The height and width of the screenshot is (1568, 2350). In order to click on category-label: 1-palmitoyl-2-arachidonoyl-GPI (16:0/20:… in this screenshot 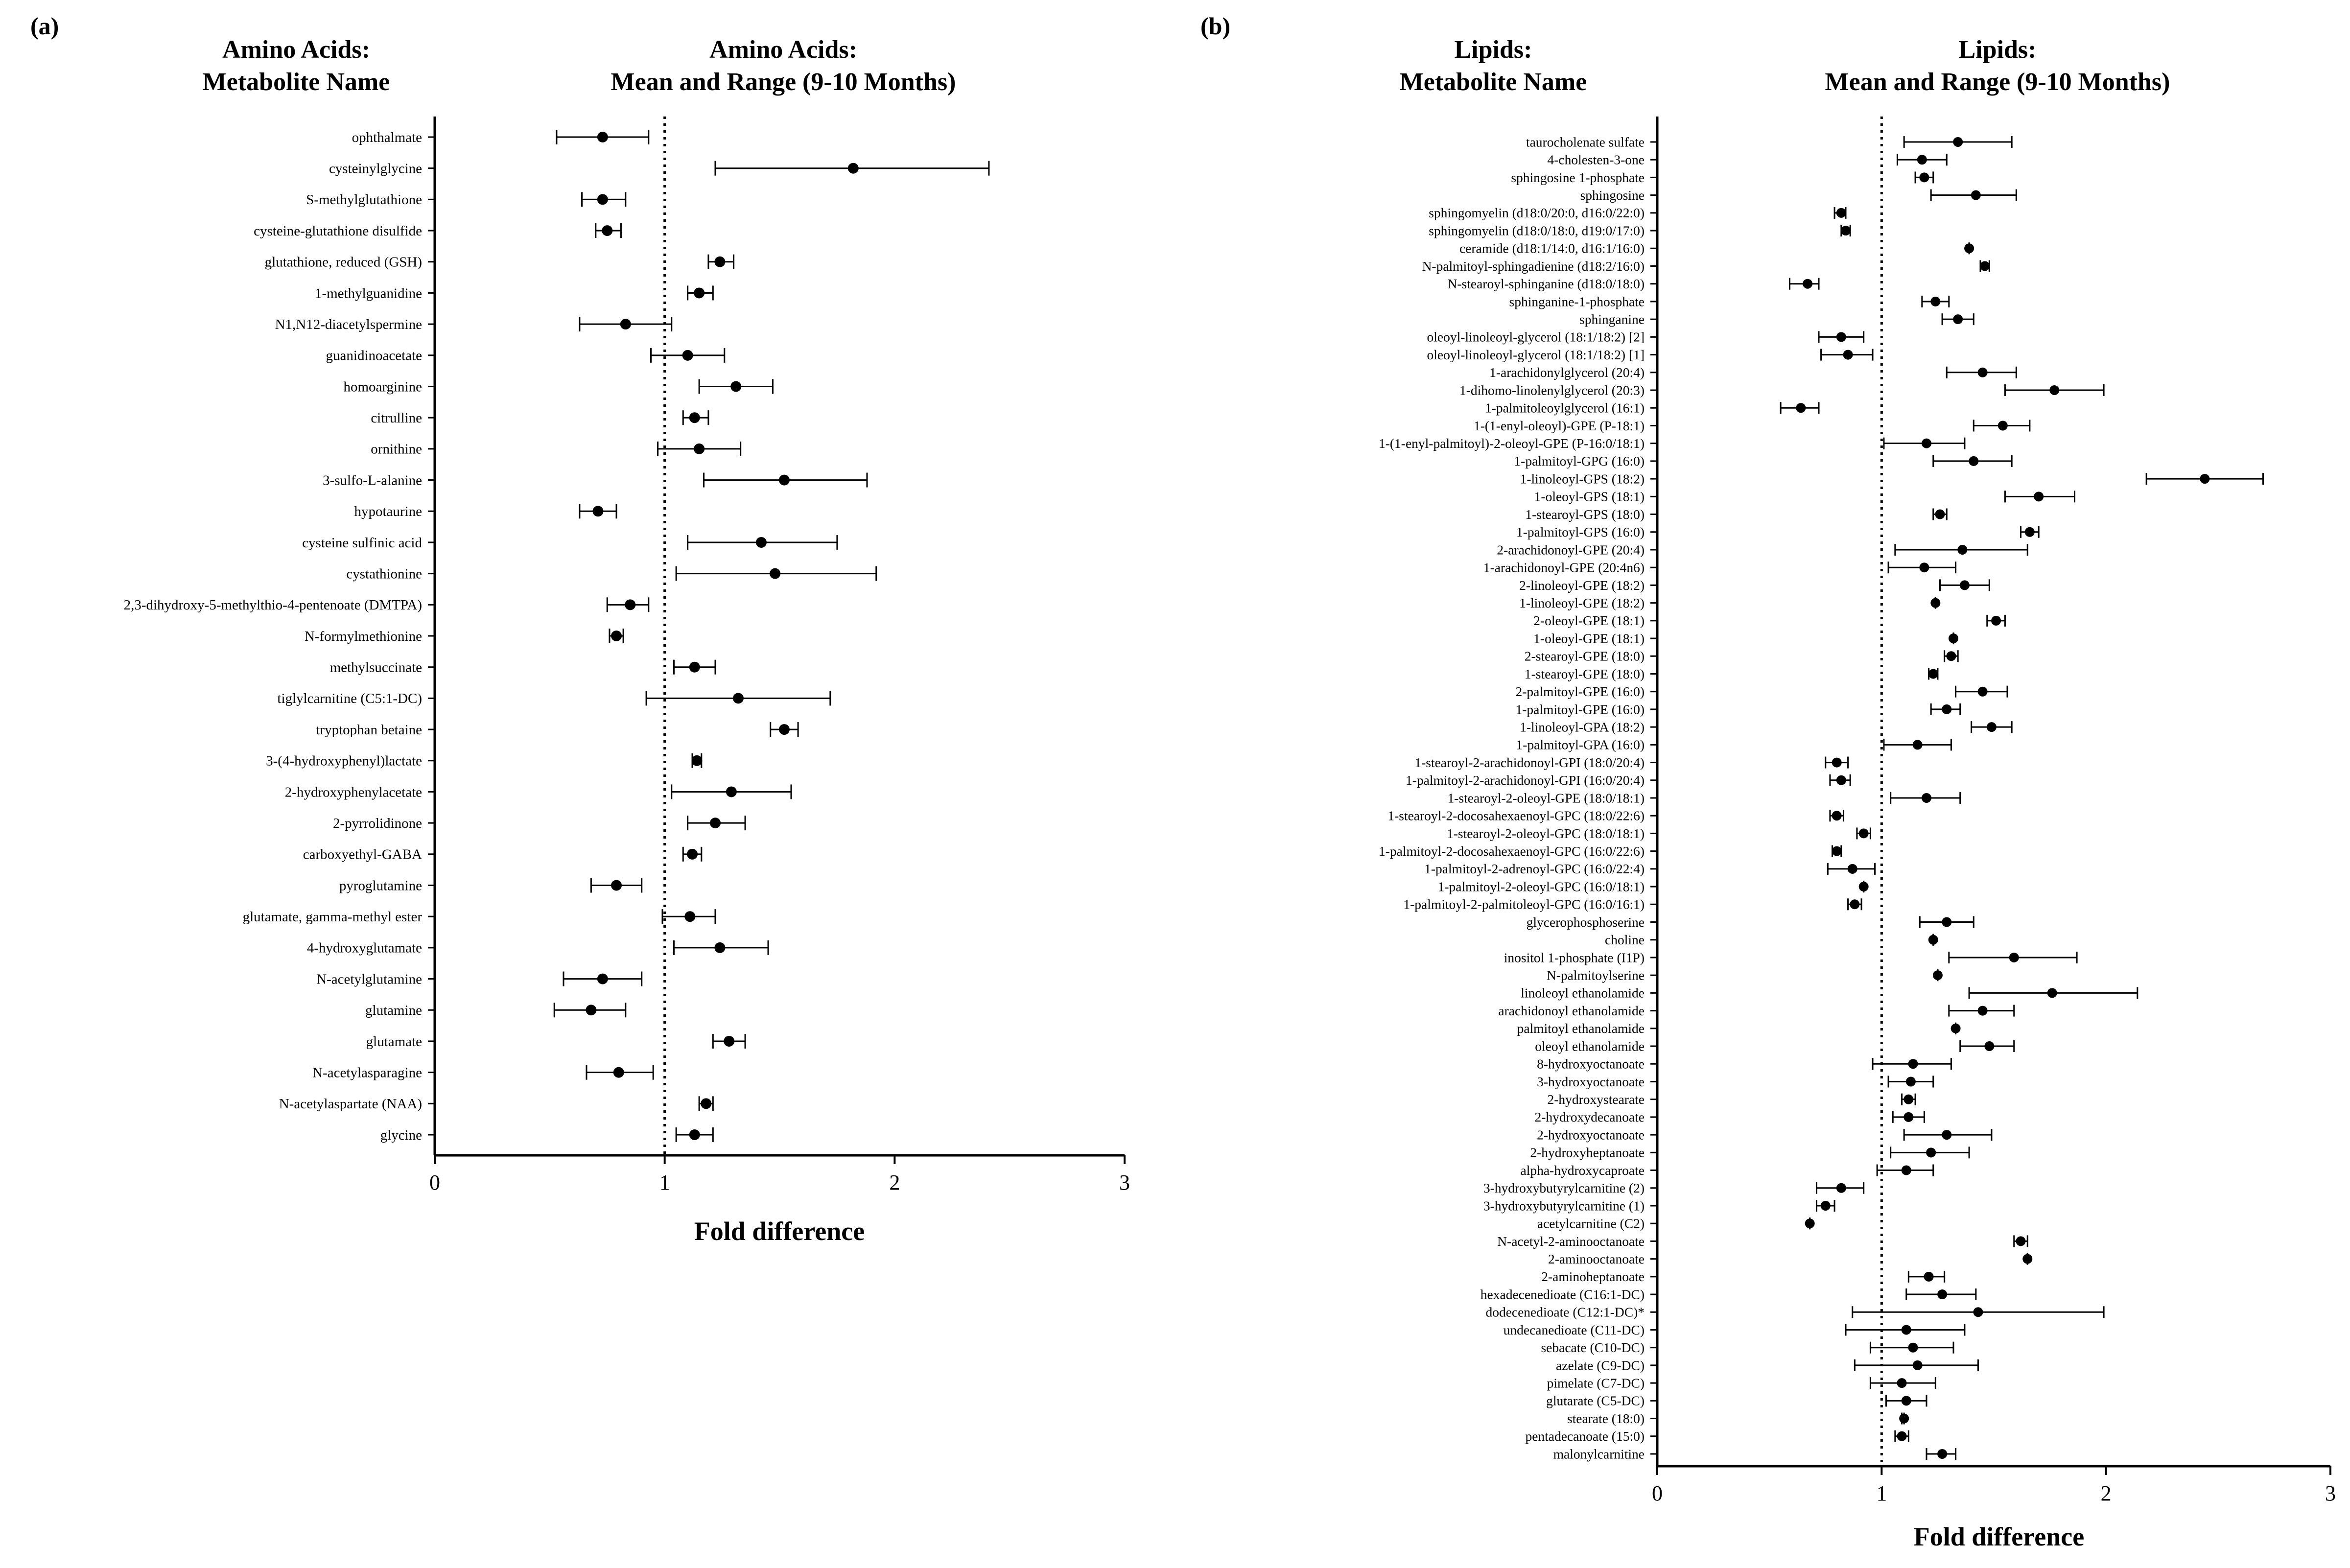, I will do `click(1525, 780)`.